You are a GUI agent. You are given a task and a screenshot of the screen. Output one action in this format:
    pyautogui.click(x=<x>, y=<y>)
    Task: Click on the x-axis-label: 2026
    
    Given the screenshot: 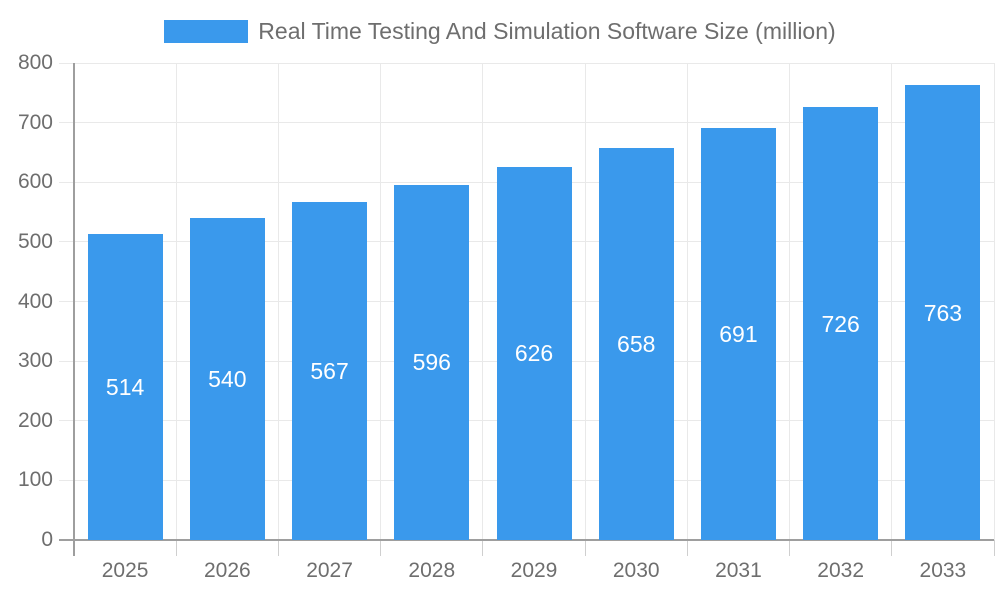 What is the action you would take?
    pyautogui.click(x=227, y=570)
    